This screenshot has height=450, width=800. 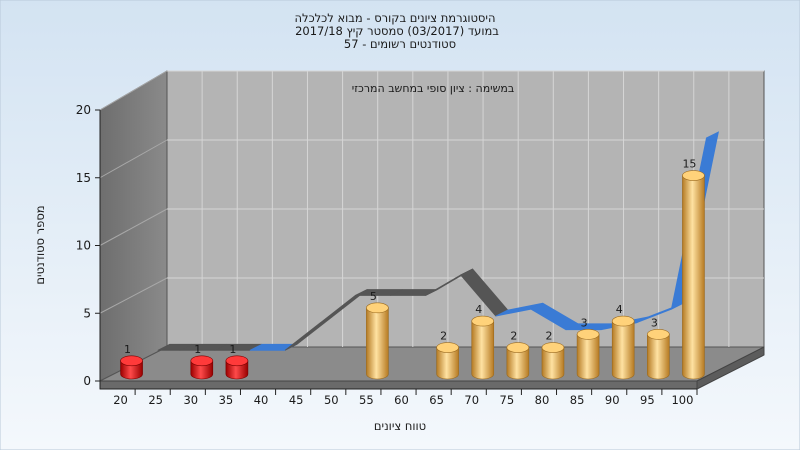 What do you see at coordinates (400, 426) in the screenshot?
I see `x-axis-label: טווח ציונים` at bounding box center [400, 426].